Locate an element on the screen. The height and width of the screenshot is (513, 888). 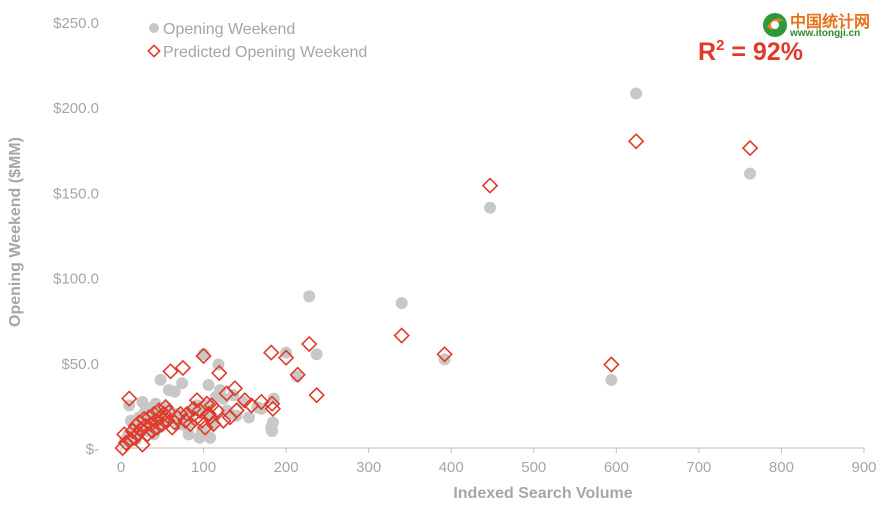
x-tick-label: 500 is located at coordinates (533, 467).